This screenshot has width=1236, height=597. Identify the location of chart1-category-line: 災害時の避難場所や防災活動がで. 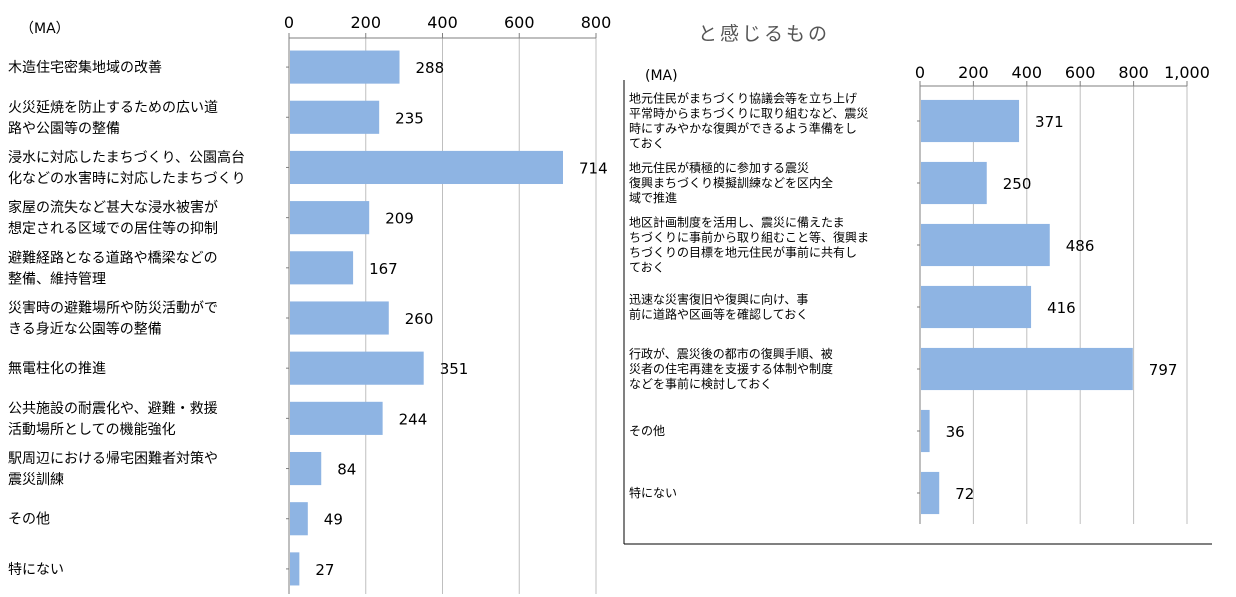
(113, 309).